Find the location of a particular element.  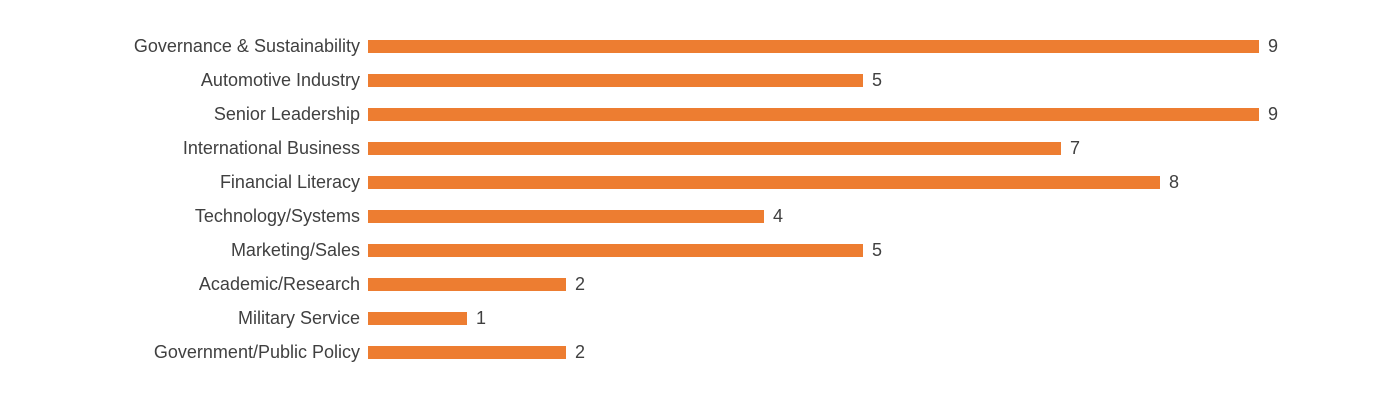

bar-area: 7 is located at coordinates (724, 148).